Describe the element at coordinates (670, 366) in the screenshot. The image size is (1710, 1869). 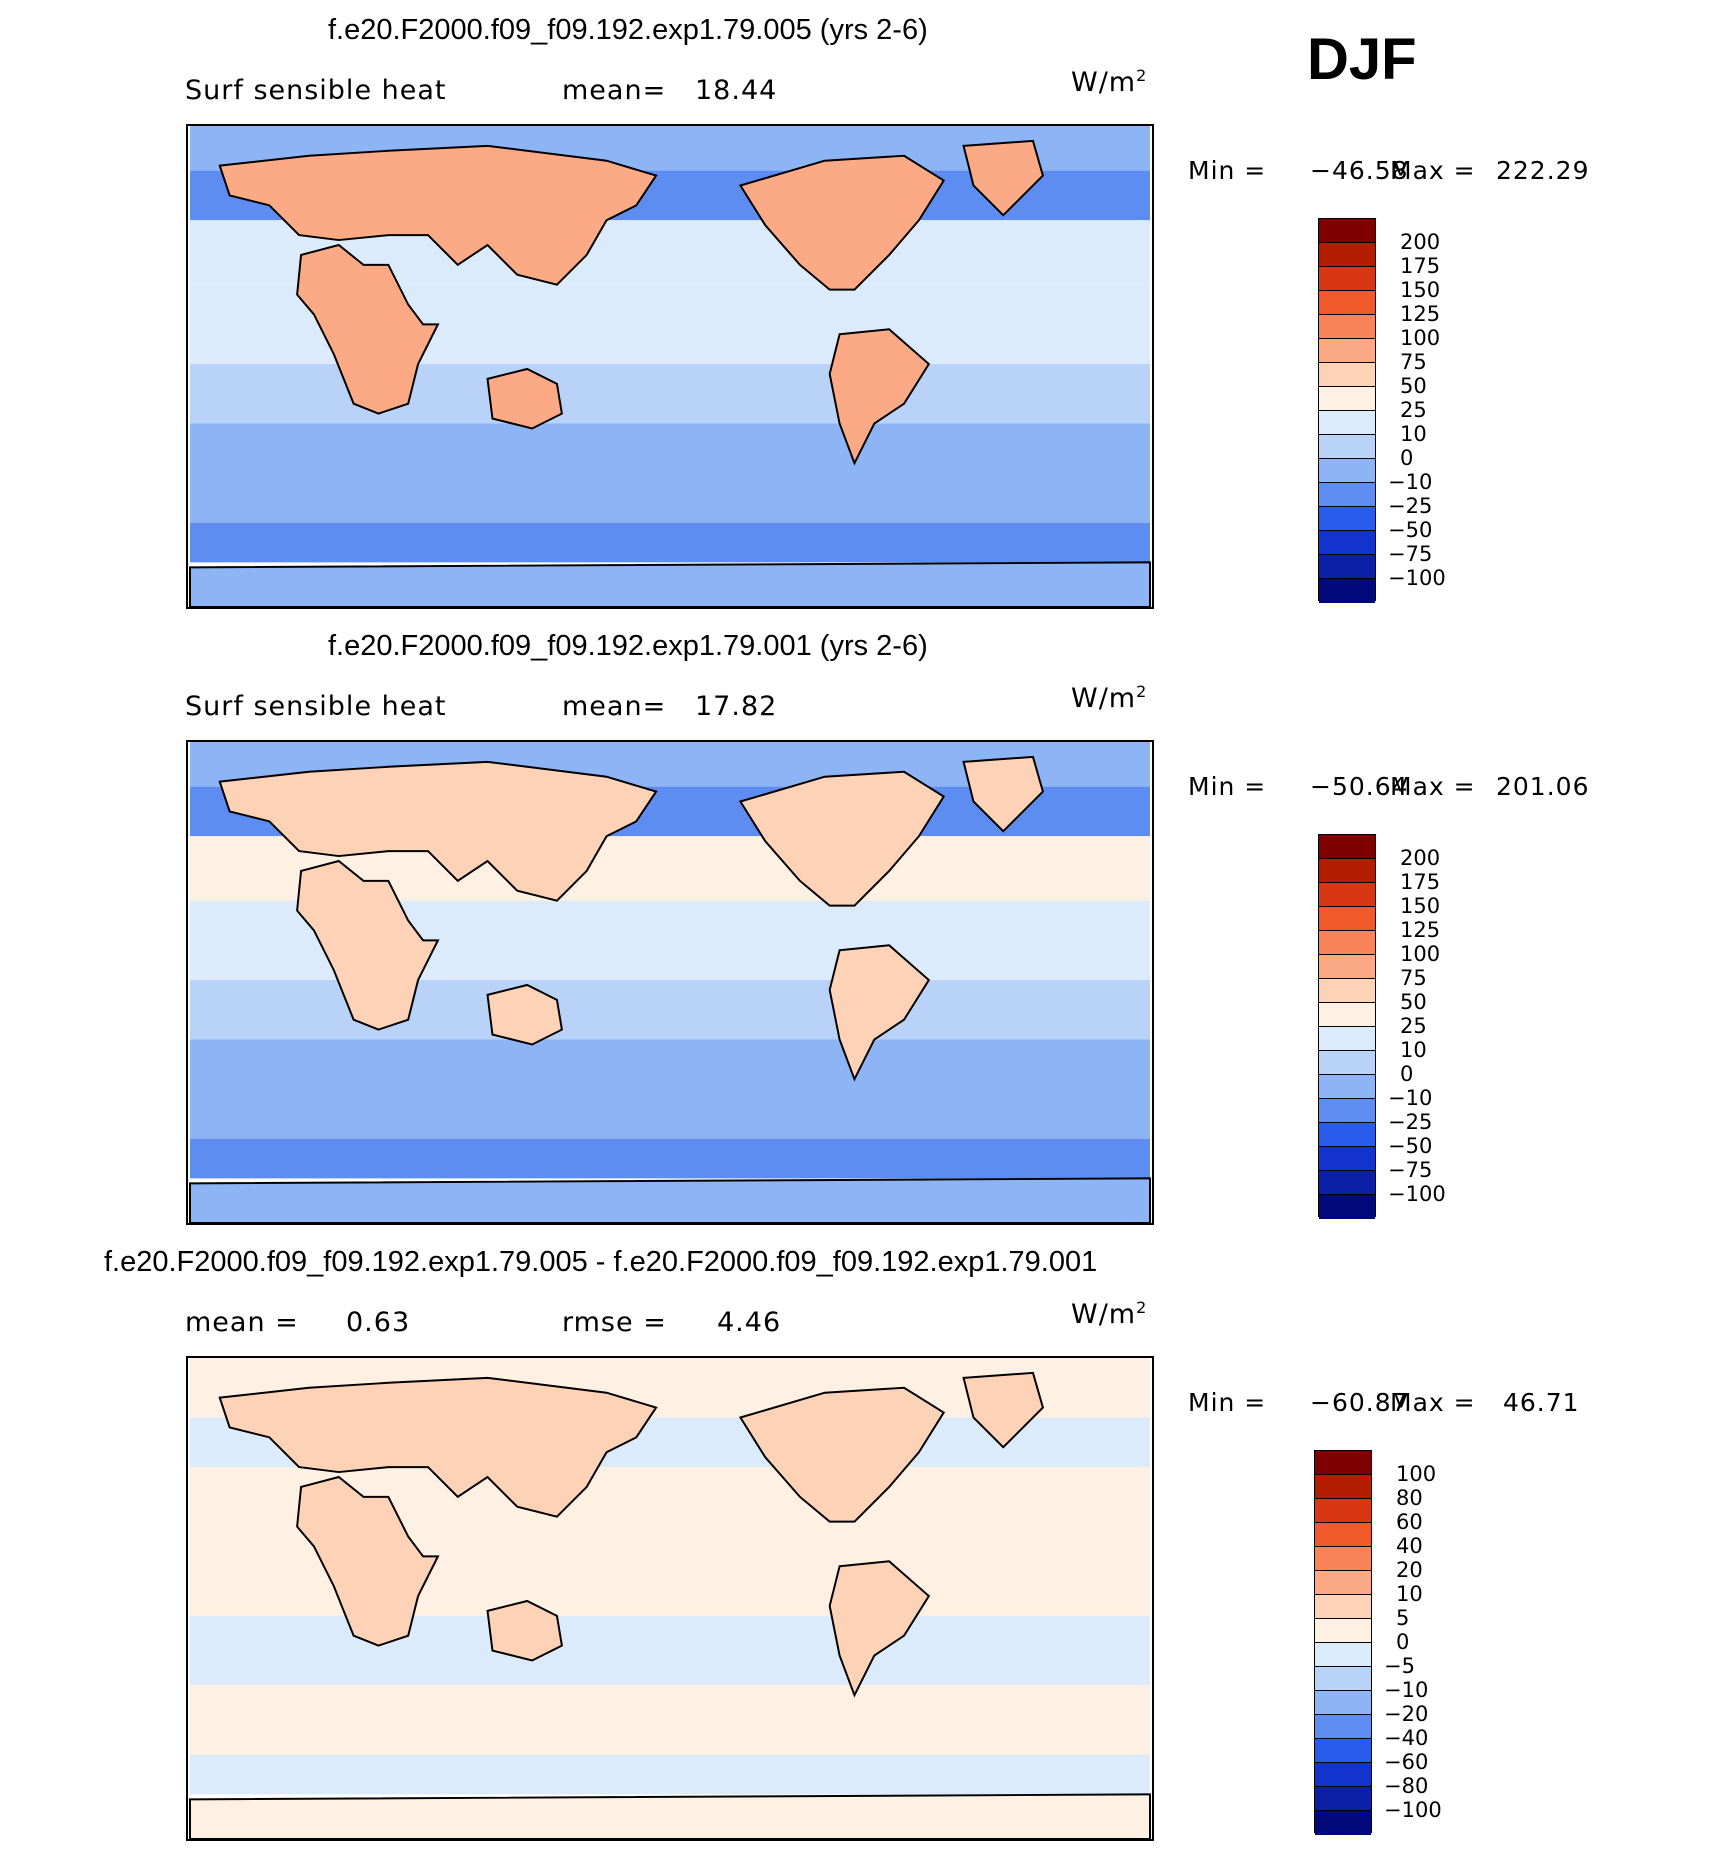
I see `panel-1-map` at that location.